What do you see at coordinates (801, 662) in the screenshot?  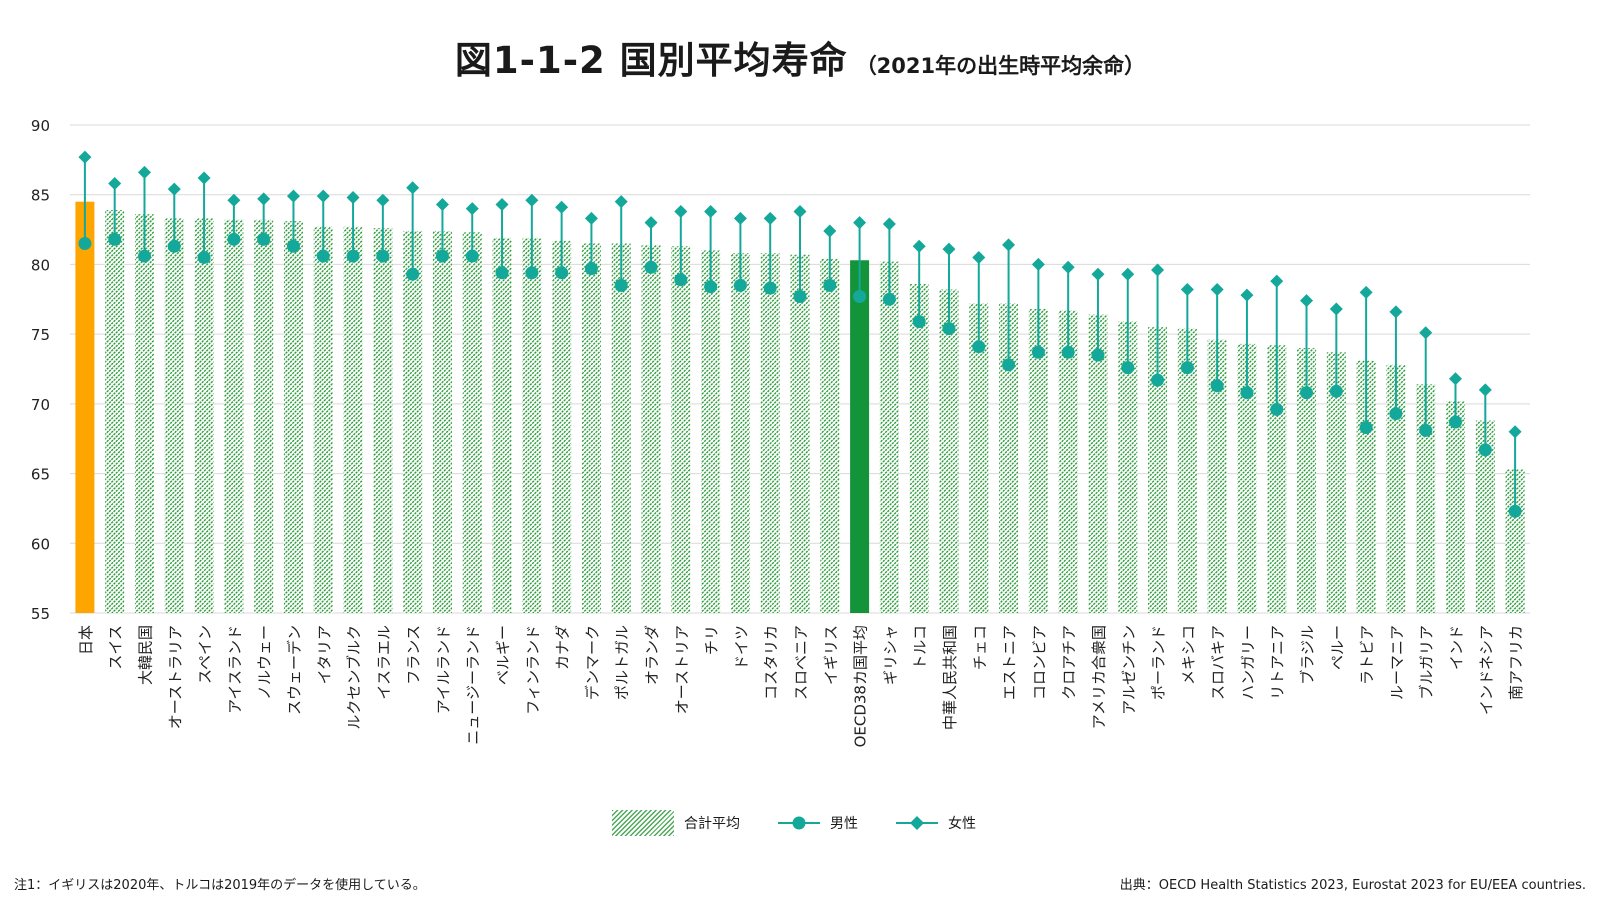 I see `x-tick-label: スロベニア` at bounding box center [801, 662].